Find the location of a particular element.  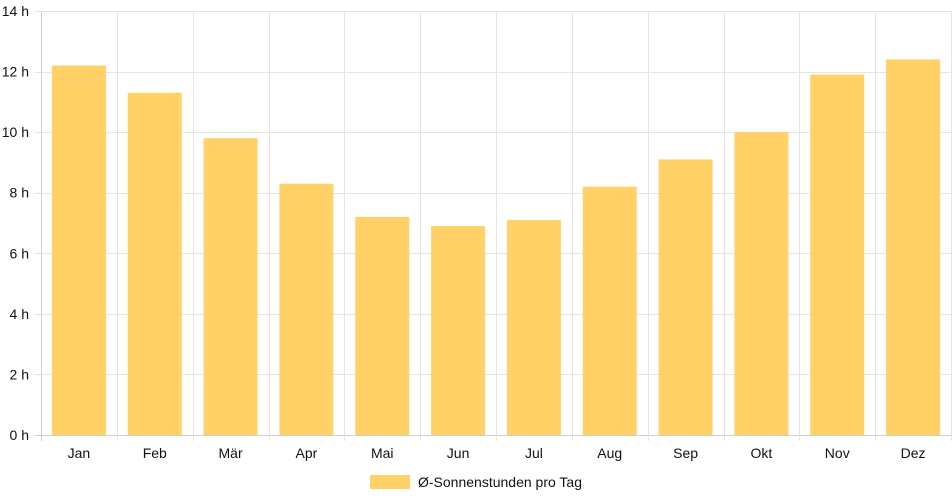

bar-Feb is located at coordinates (154, 264).